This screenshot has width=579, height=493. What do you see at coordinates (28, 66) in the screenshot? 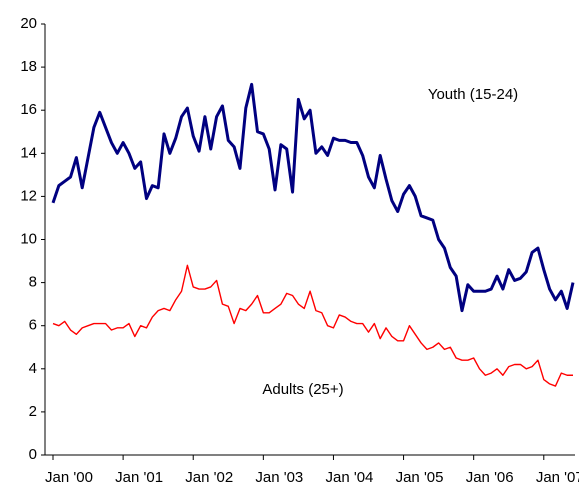
I see `y-tick-label: 18` at bounding box center [28, 66].